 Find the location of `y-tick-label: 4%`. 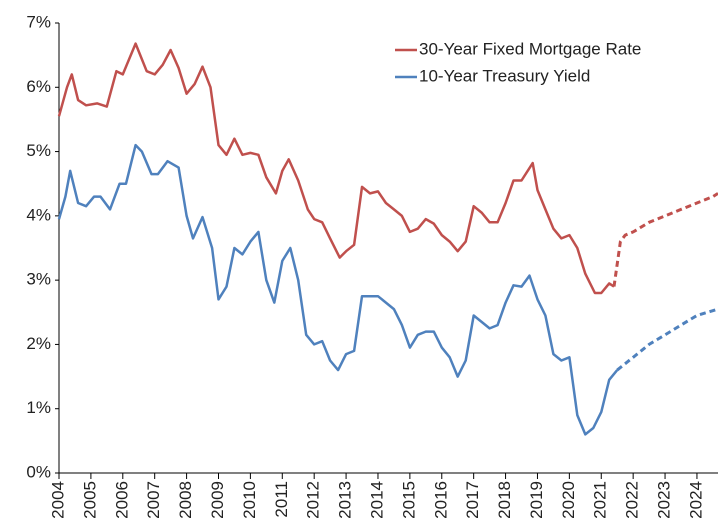

y-tick-label: 4% is located at coordinates (38, 214).